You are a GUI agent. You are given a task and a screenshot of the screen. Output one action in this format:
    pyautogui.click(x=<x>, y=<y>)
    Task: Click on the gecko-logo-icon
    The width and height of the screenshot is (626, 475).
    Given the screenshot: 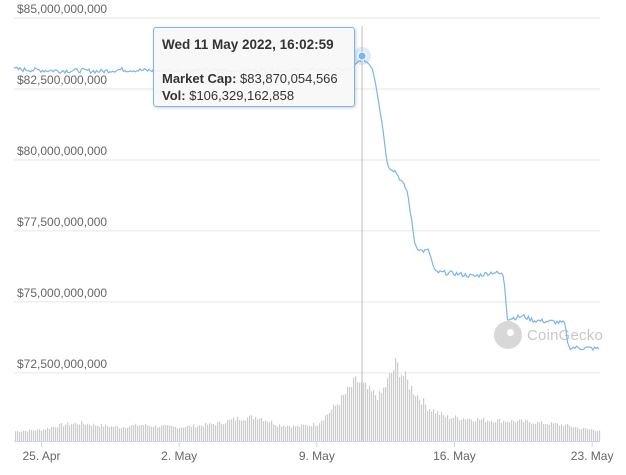 What is the action you would take?
    pyautogui.click(x=508, y=335)
    